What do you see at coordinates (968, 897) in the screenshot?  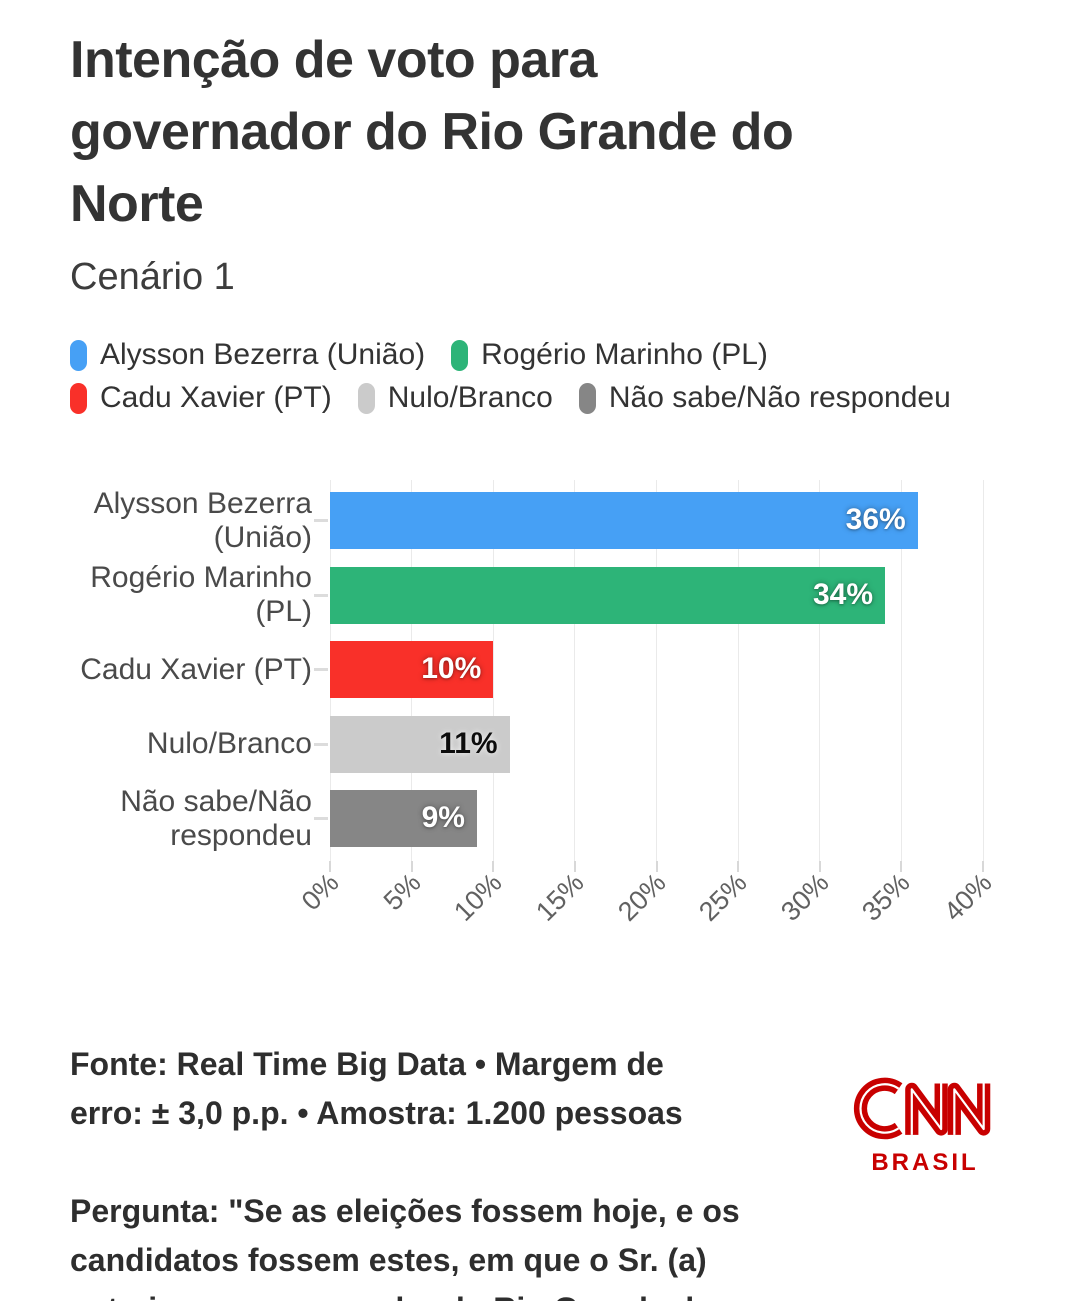 I see `x-tick-label: 40%` at bounding box center [968, 897].